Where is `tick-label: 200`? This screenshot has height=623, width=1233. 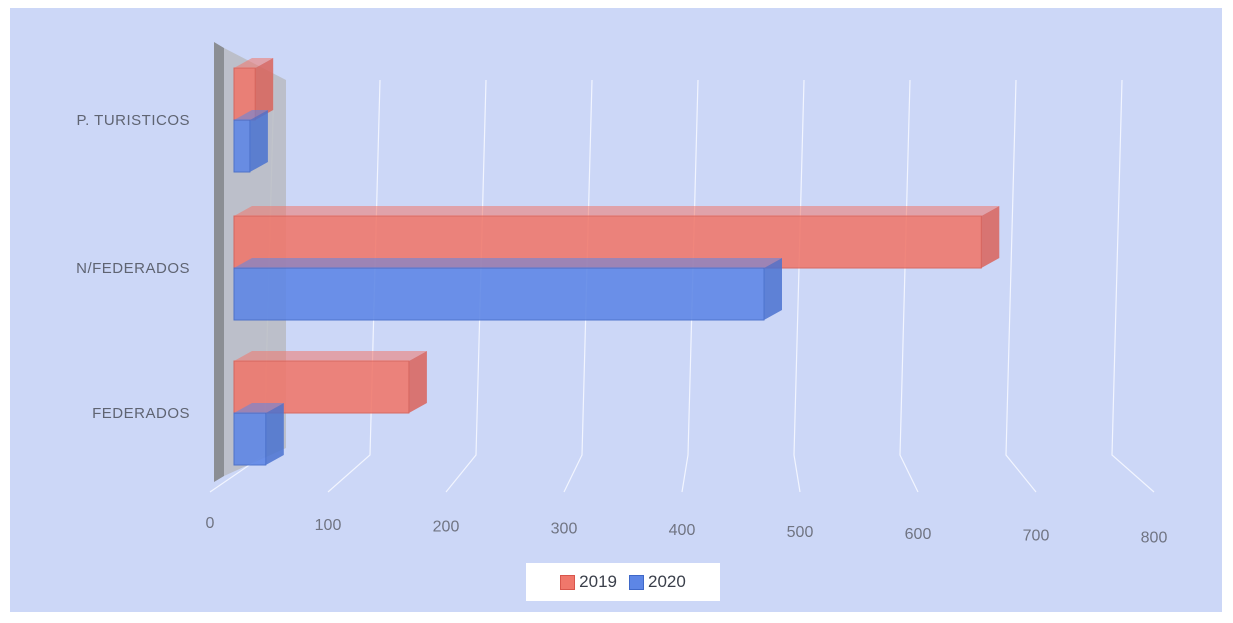
tick-label: 200 is located at coordinates (446, 527).